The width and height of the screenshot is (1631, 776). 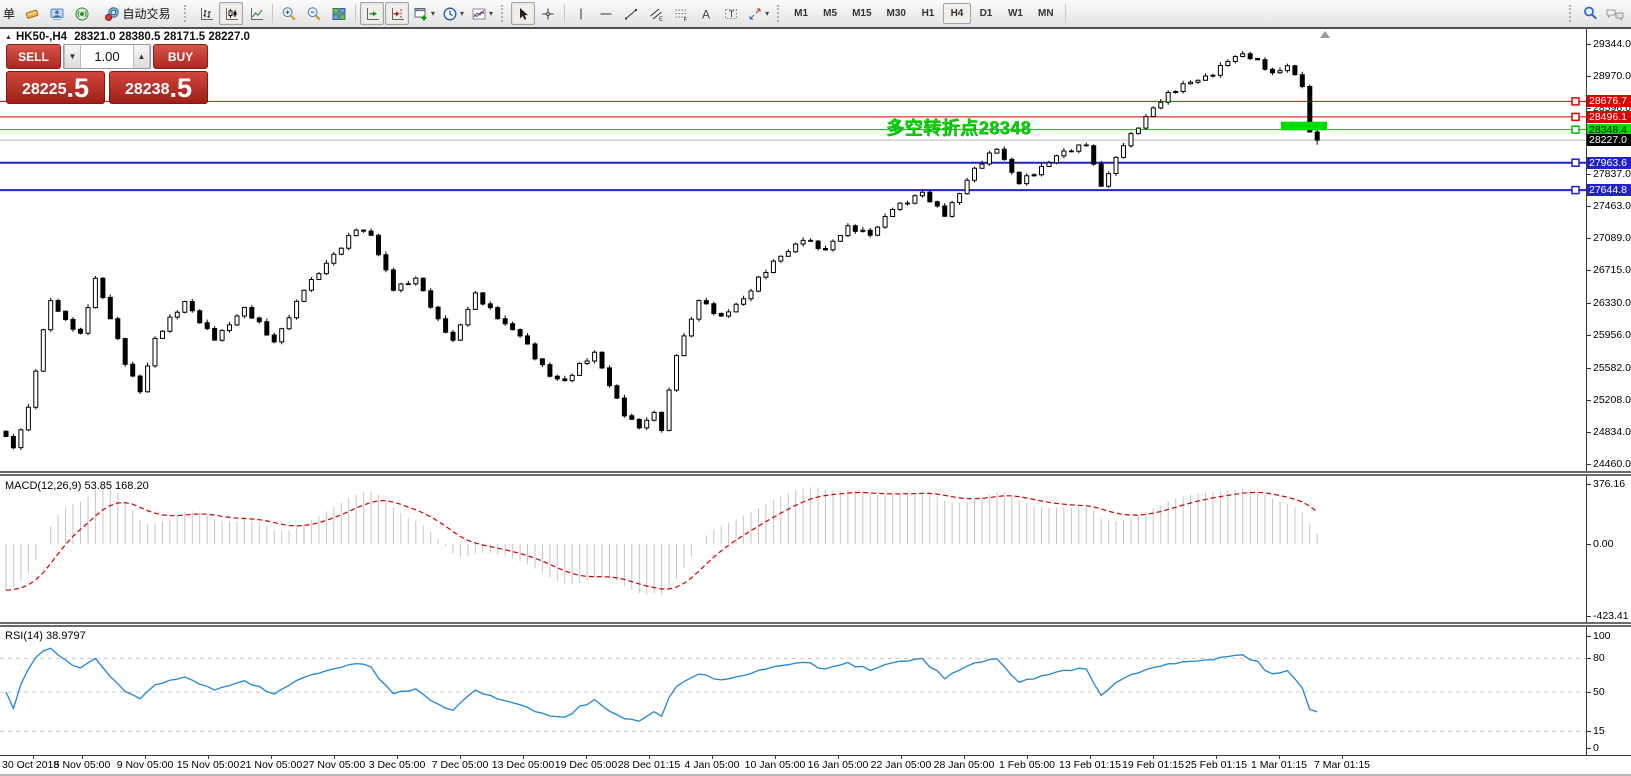 I want to click on timeframe-D1: D1, so click(x=986, y=13).